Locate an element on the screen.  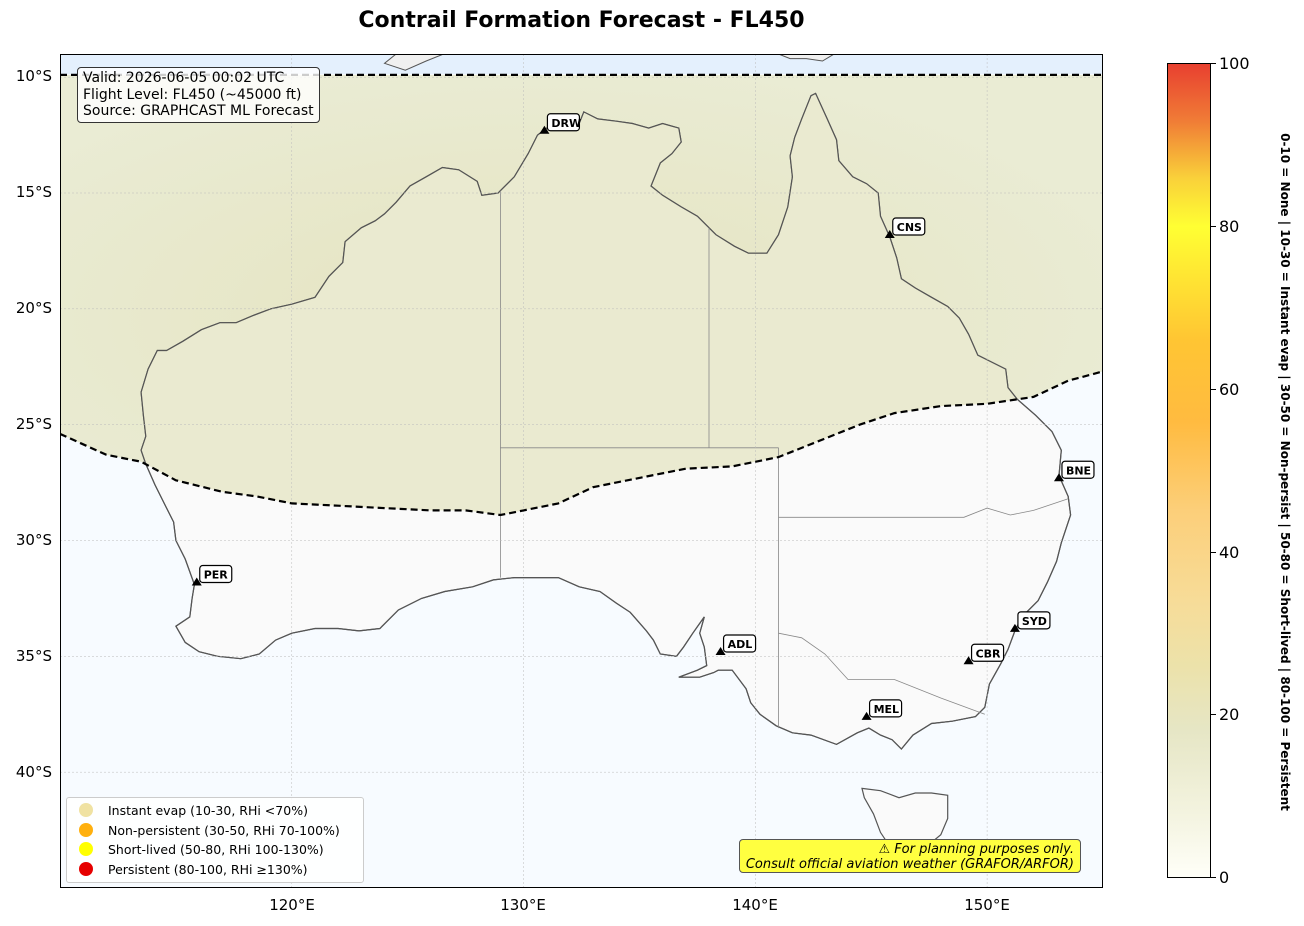
colorbar is located at coordinates (1189, 470).